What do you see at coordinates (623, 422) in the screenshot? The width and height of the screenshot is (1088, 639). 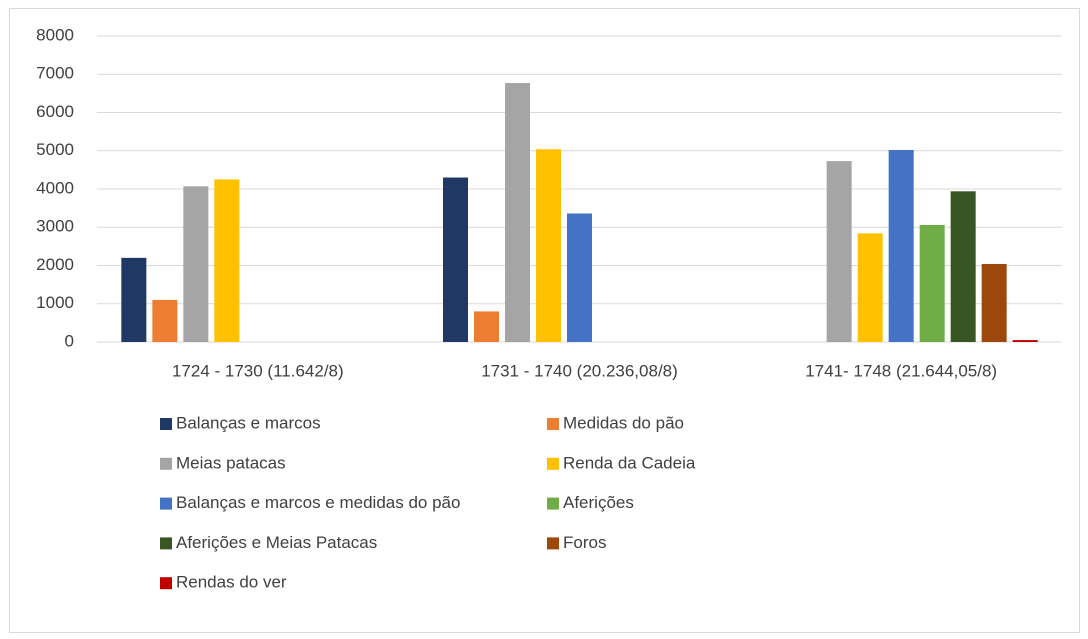 I see `legend-label: Medidas do pão` at bounding box center [623, 422].